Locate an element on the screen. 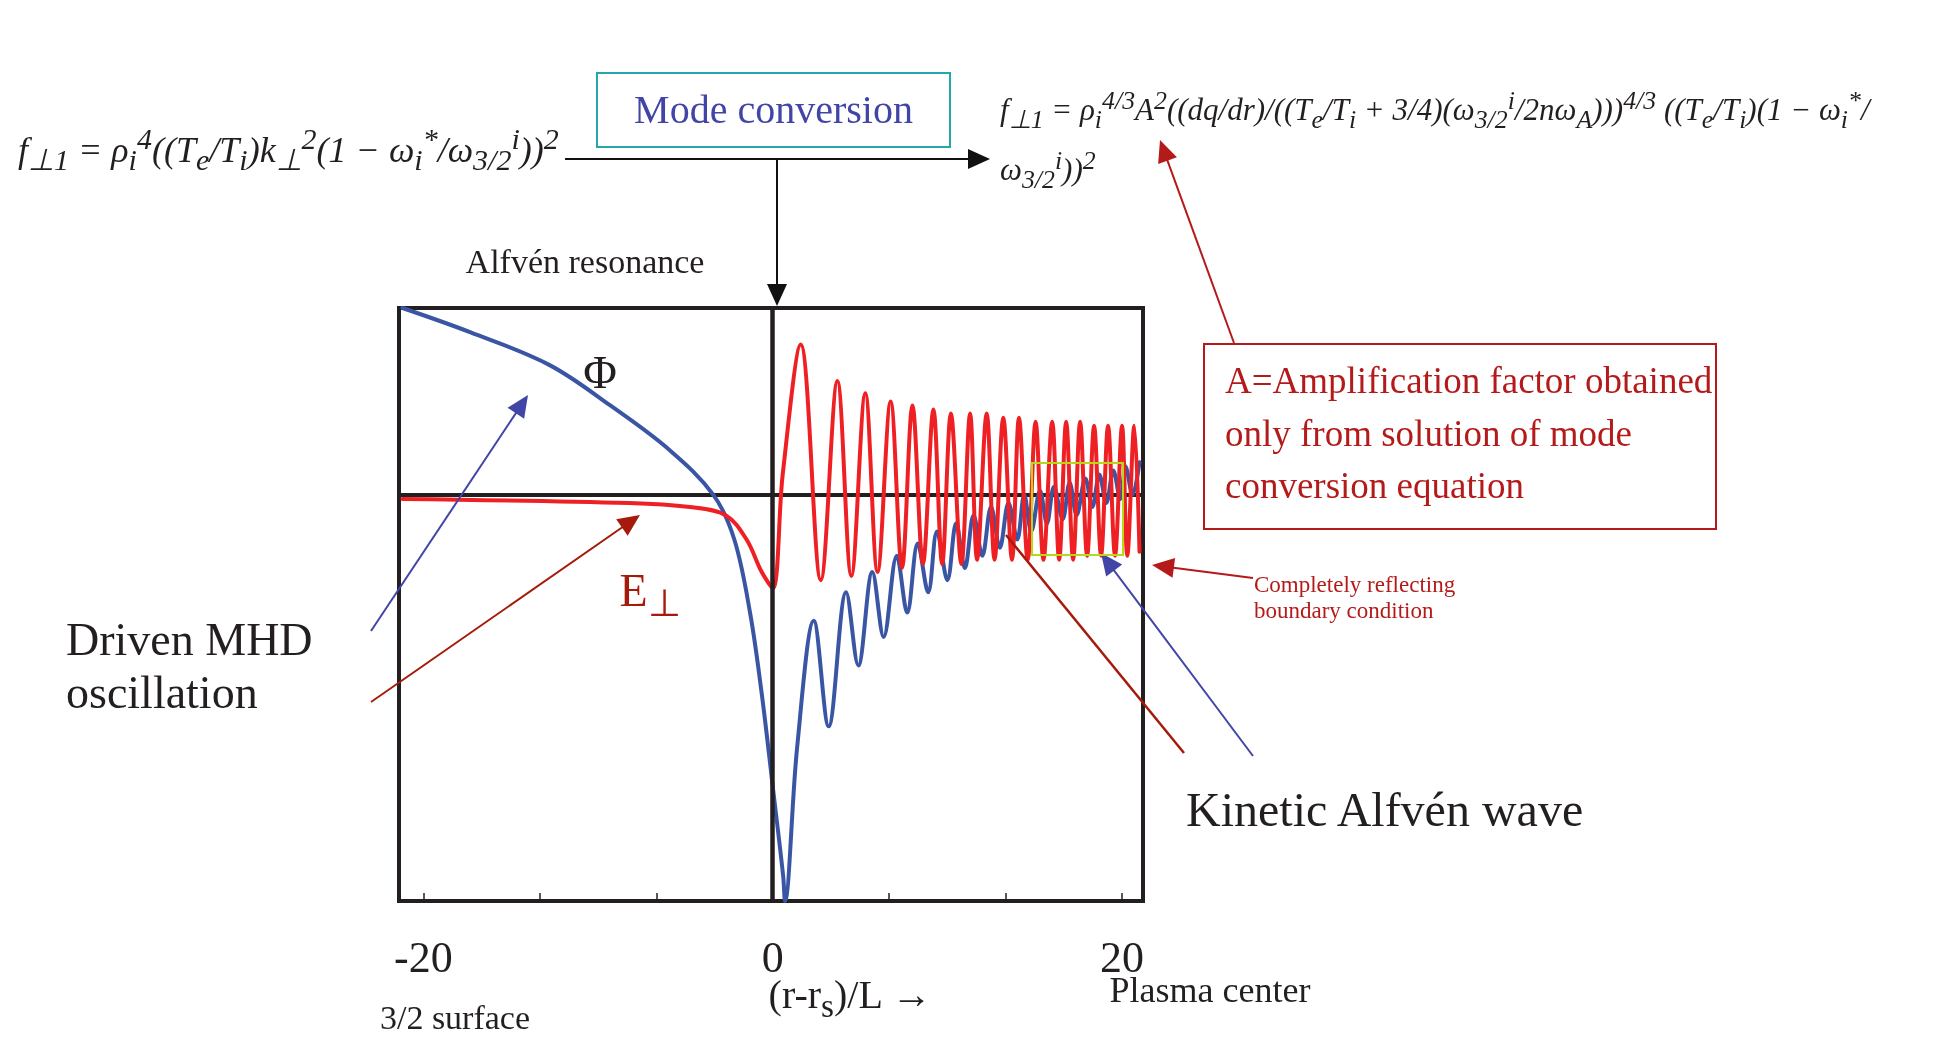 The width and height of the screenshot is (1958, 1038). text: Mode conversion is located at coordinates (773, 110).